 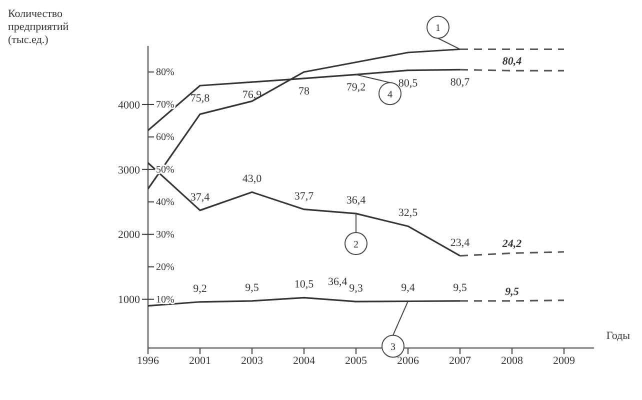 What do you see at coordinates (304, 284) in the screenshot?
I see `data-label: 10,5` at bounding box center [304, 284].